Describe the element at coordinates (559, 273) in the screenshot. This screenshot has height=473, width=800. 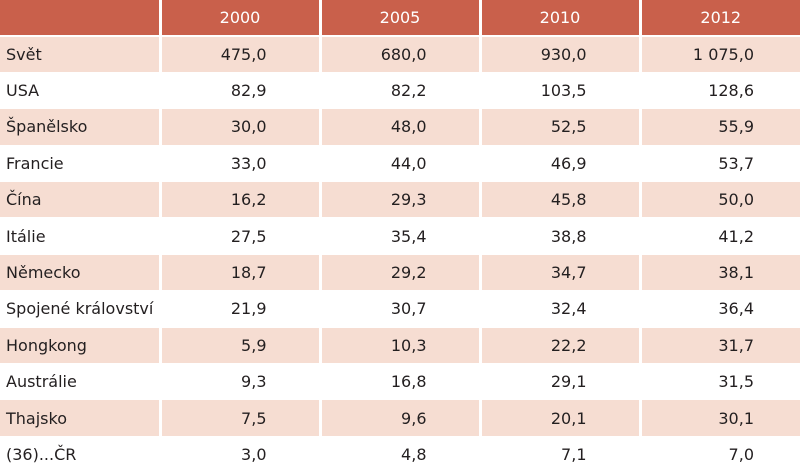
I see `value-cell-2010: 34,7` at that location.